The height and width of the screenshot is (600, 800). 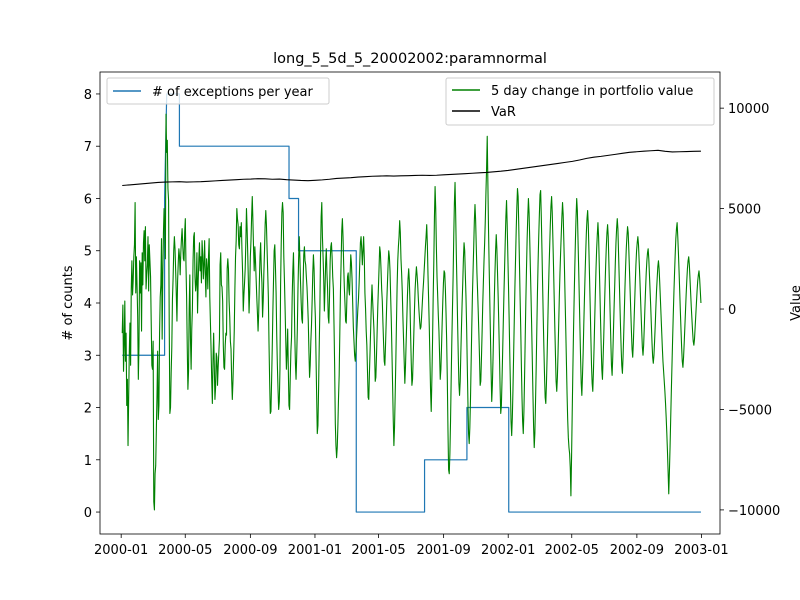 What do you see at coordinates (88, 199) in the screenshot?
I see `left-tick-label: 6` at bounding box center [88, 199].